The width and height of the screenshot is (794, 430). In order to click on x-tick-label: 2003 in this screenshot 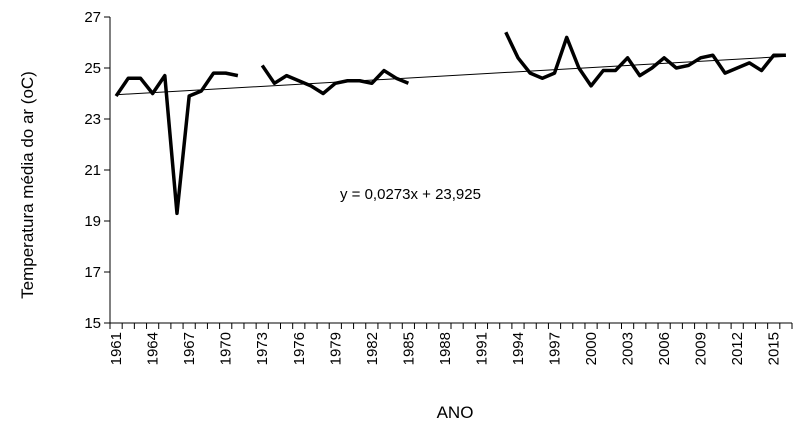, I will do `click(628, 348)`.